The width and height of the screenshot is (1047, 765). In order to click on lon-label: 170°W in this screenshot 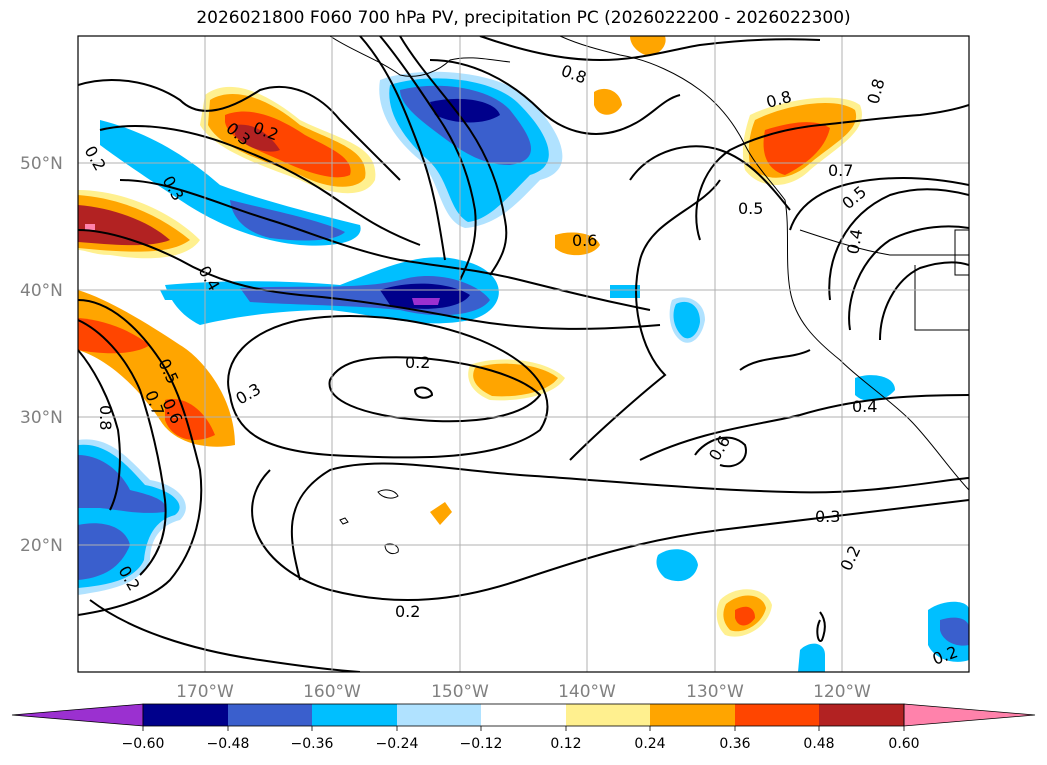, I will do `click(205, 692)`.